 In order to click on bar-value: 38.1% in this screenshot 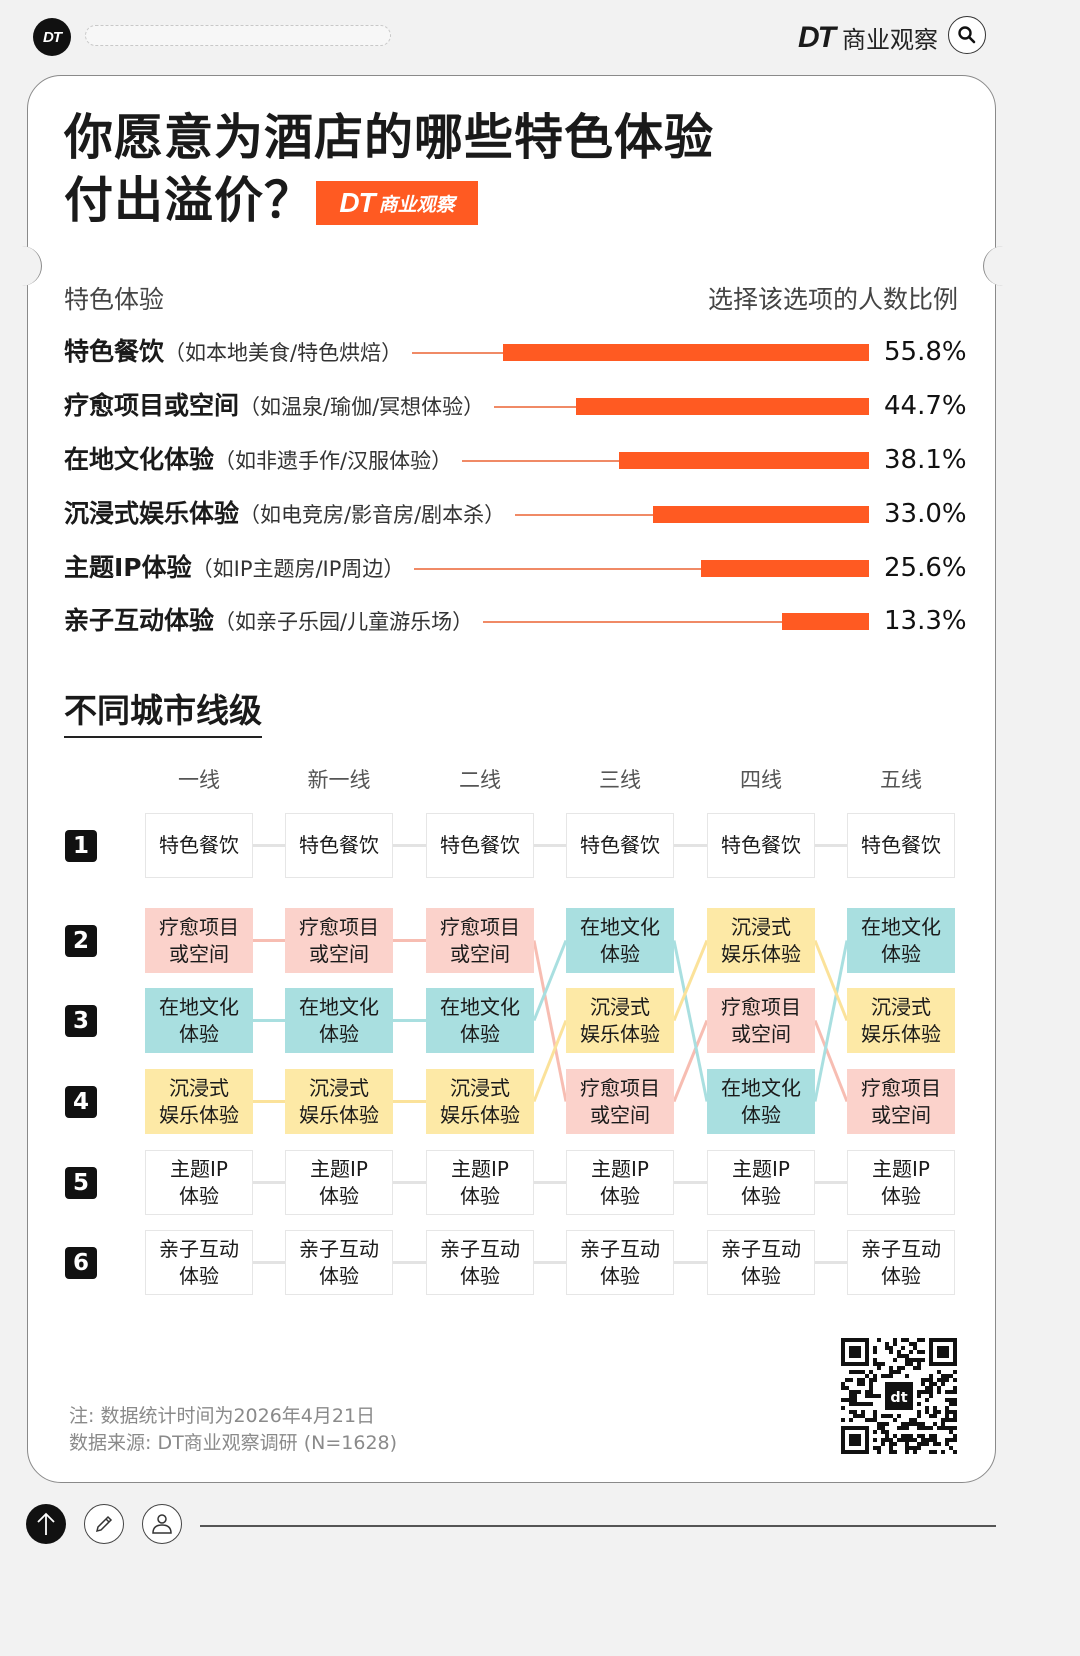, I will do `click(925, 460)`.